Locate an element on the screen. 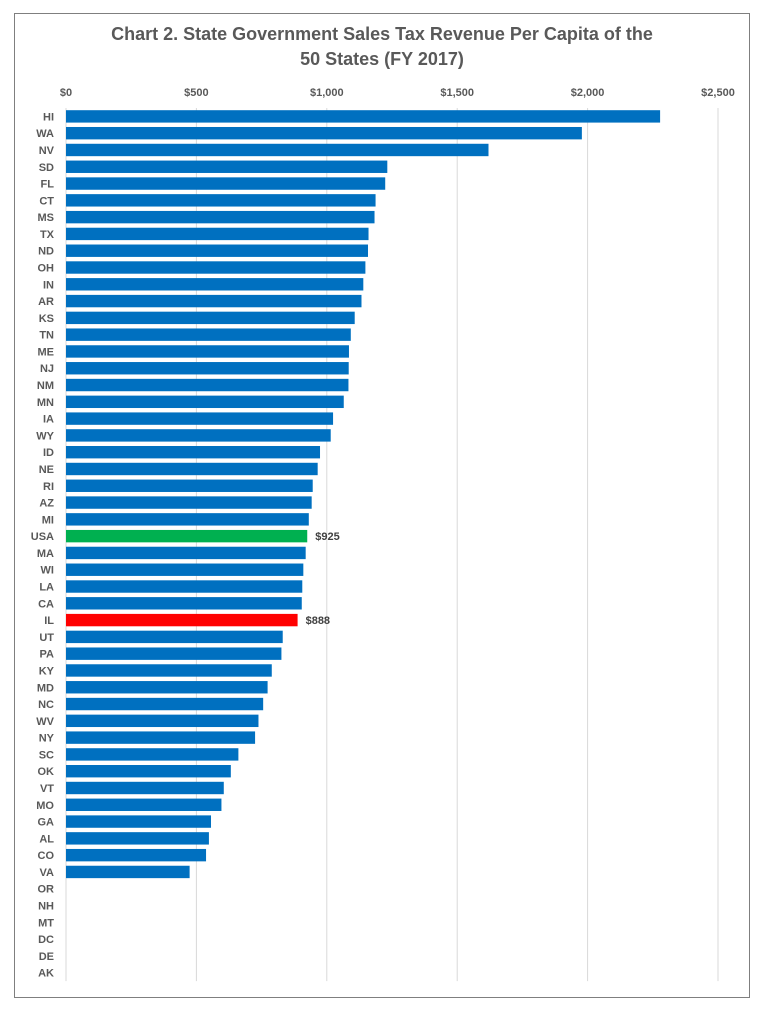 This screenshot has height=1024, width=775. x-tick-label: $0 is located at coordinates (66, 93).